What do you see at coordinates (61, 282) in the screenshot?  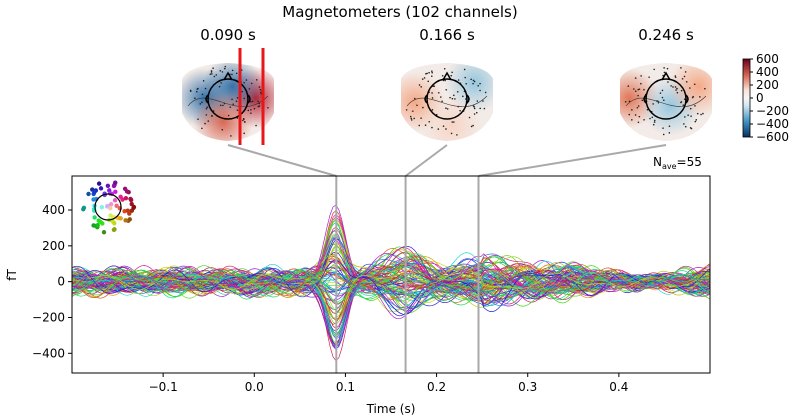 I see `y-tick-label: 0` at bounding box center [61, 282].